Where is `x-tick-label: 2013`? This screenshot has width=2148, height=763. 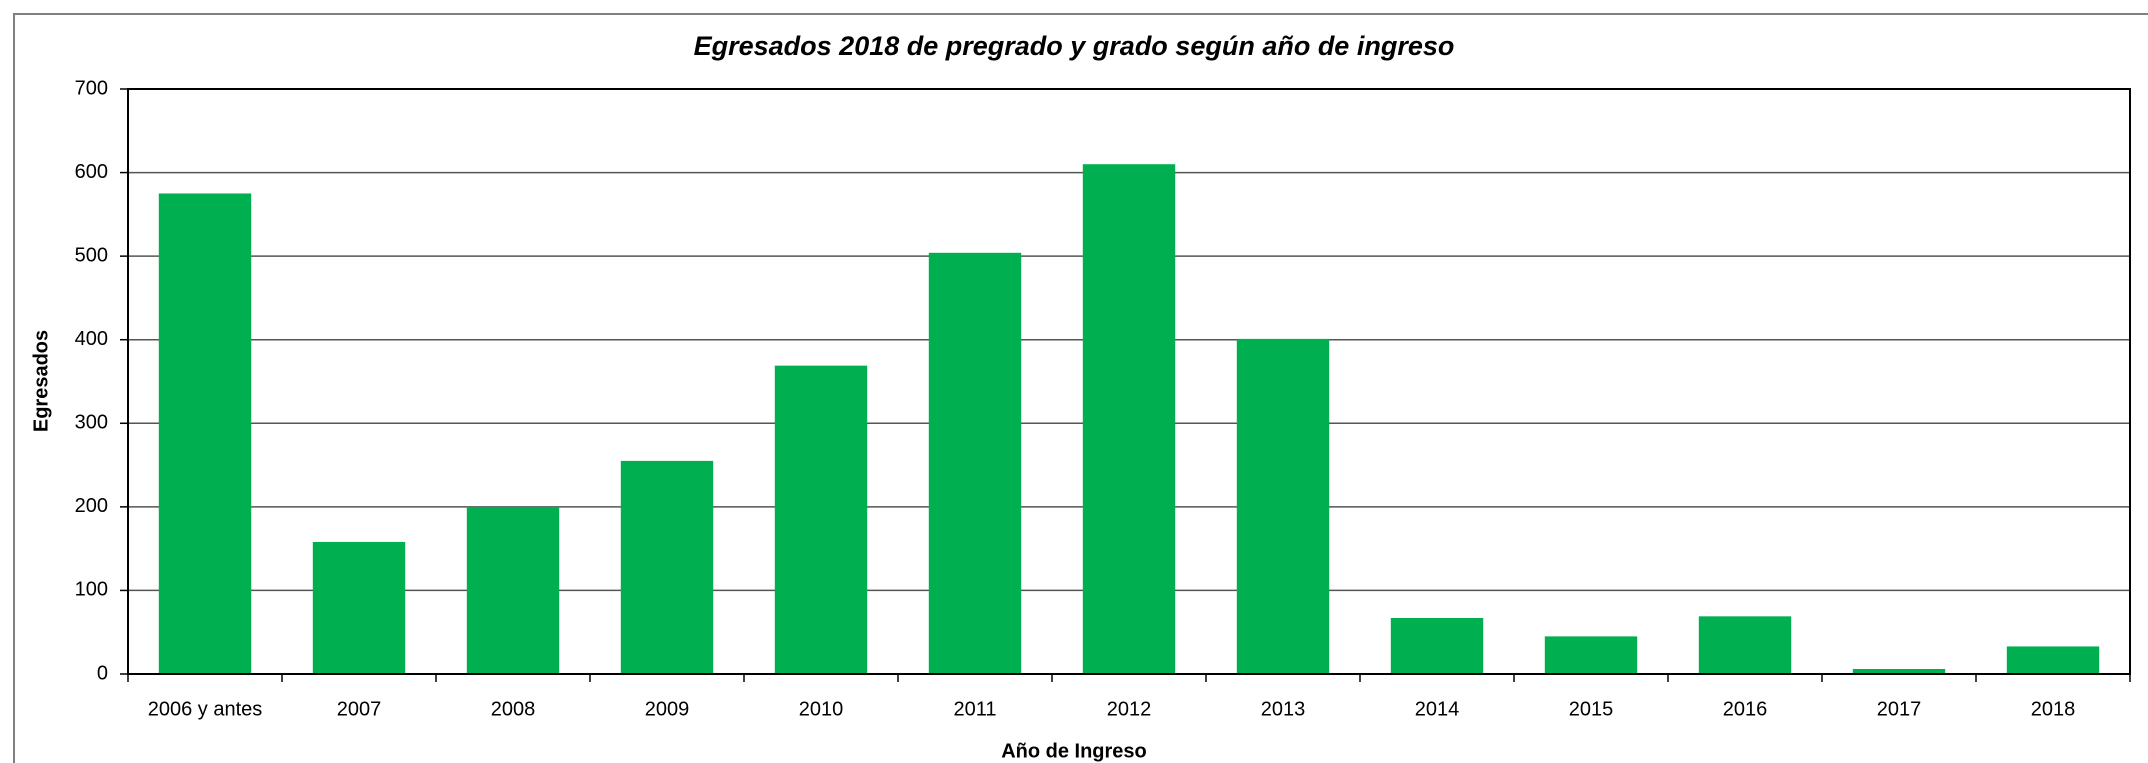 x-tick-label: 2013 is located at coordinates (1283, 709).